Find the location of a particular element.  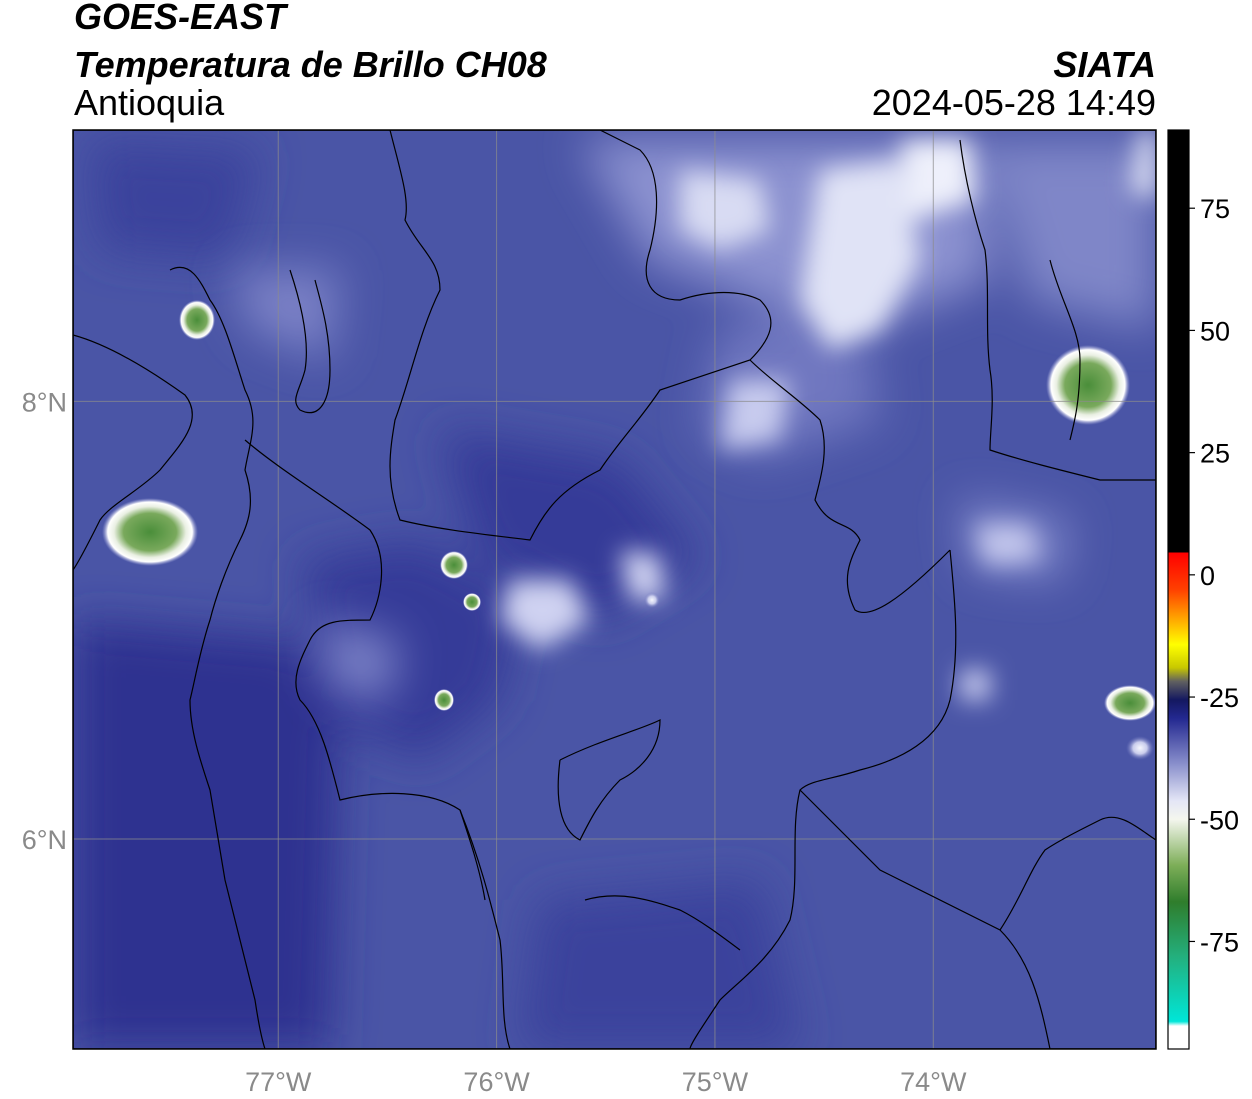

border-boyaca is located at coordinates (925, 919).